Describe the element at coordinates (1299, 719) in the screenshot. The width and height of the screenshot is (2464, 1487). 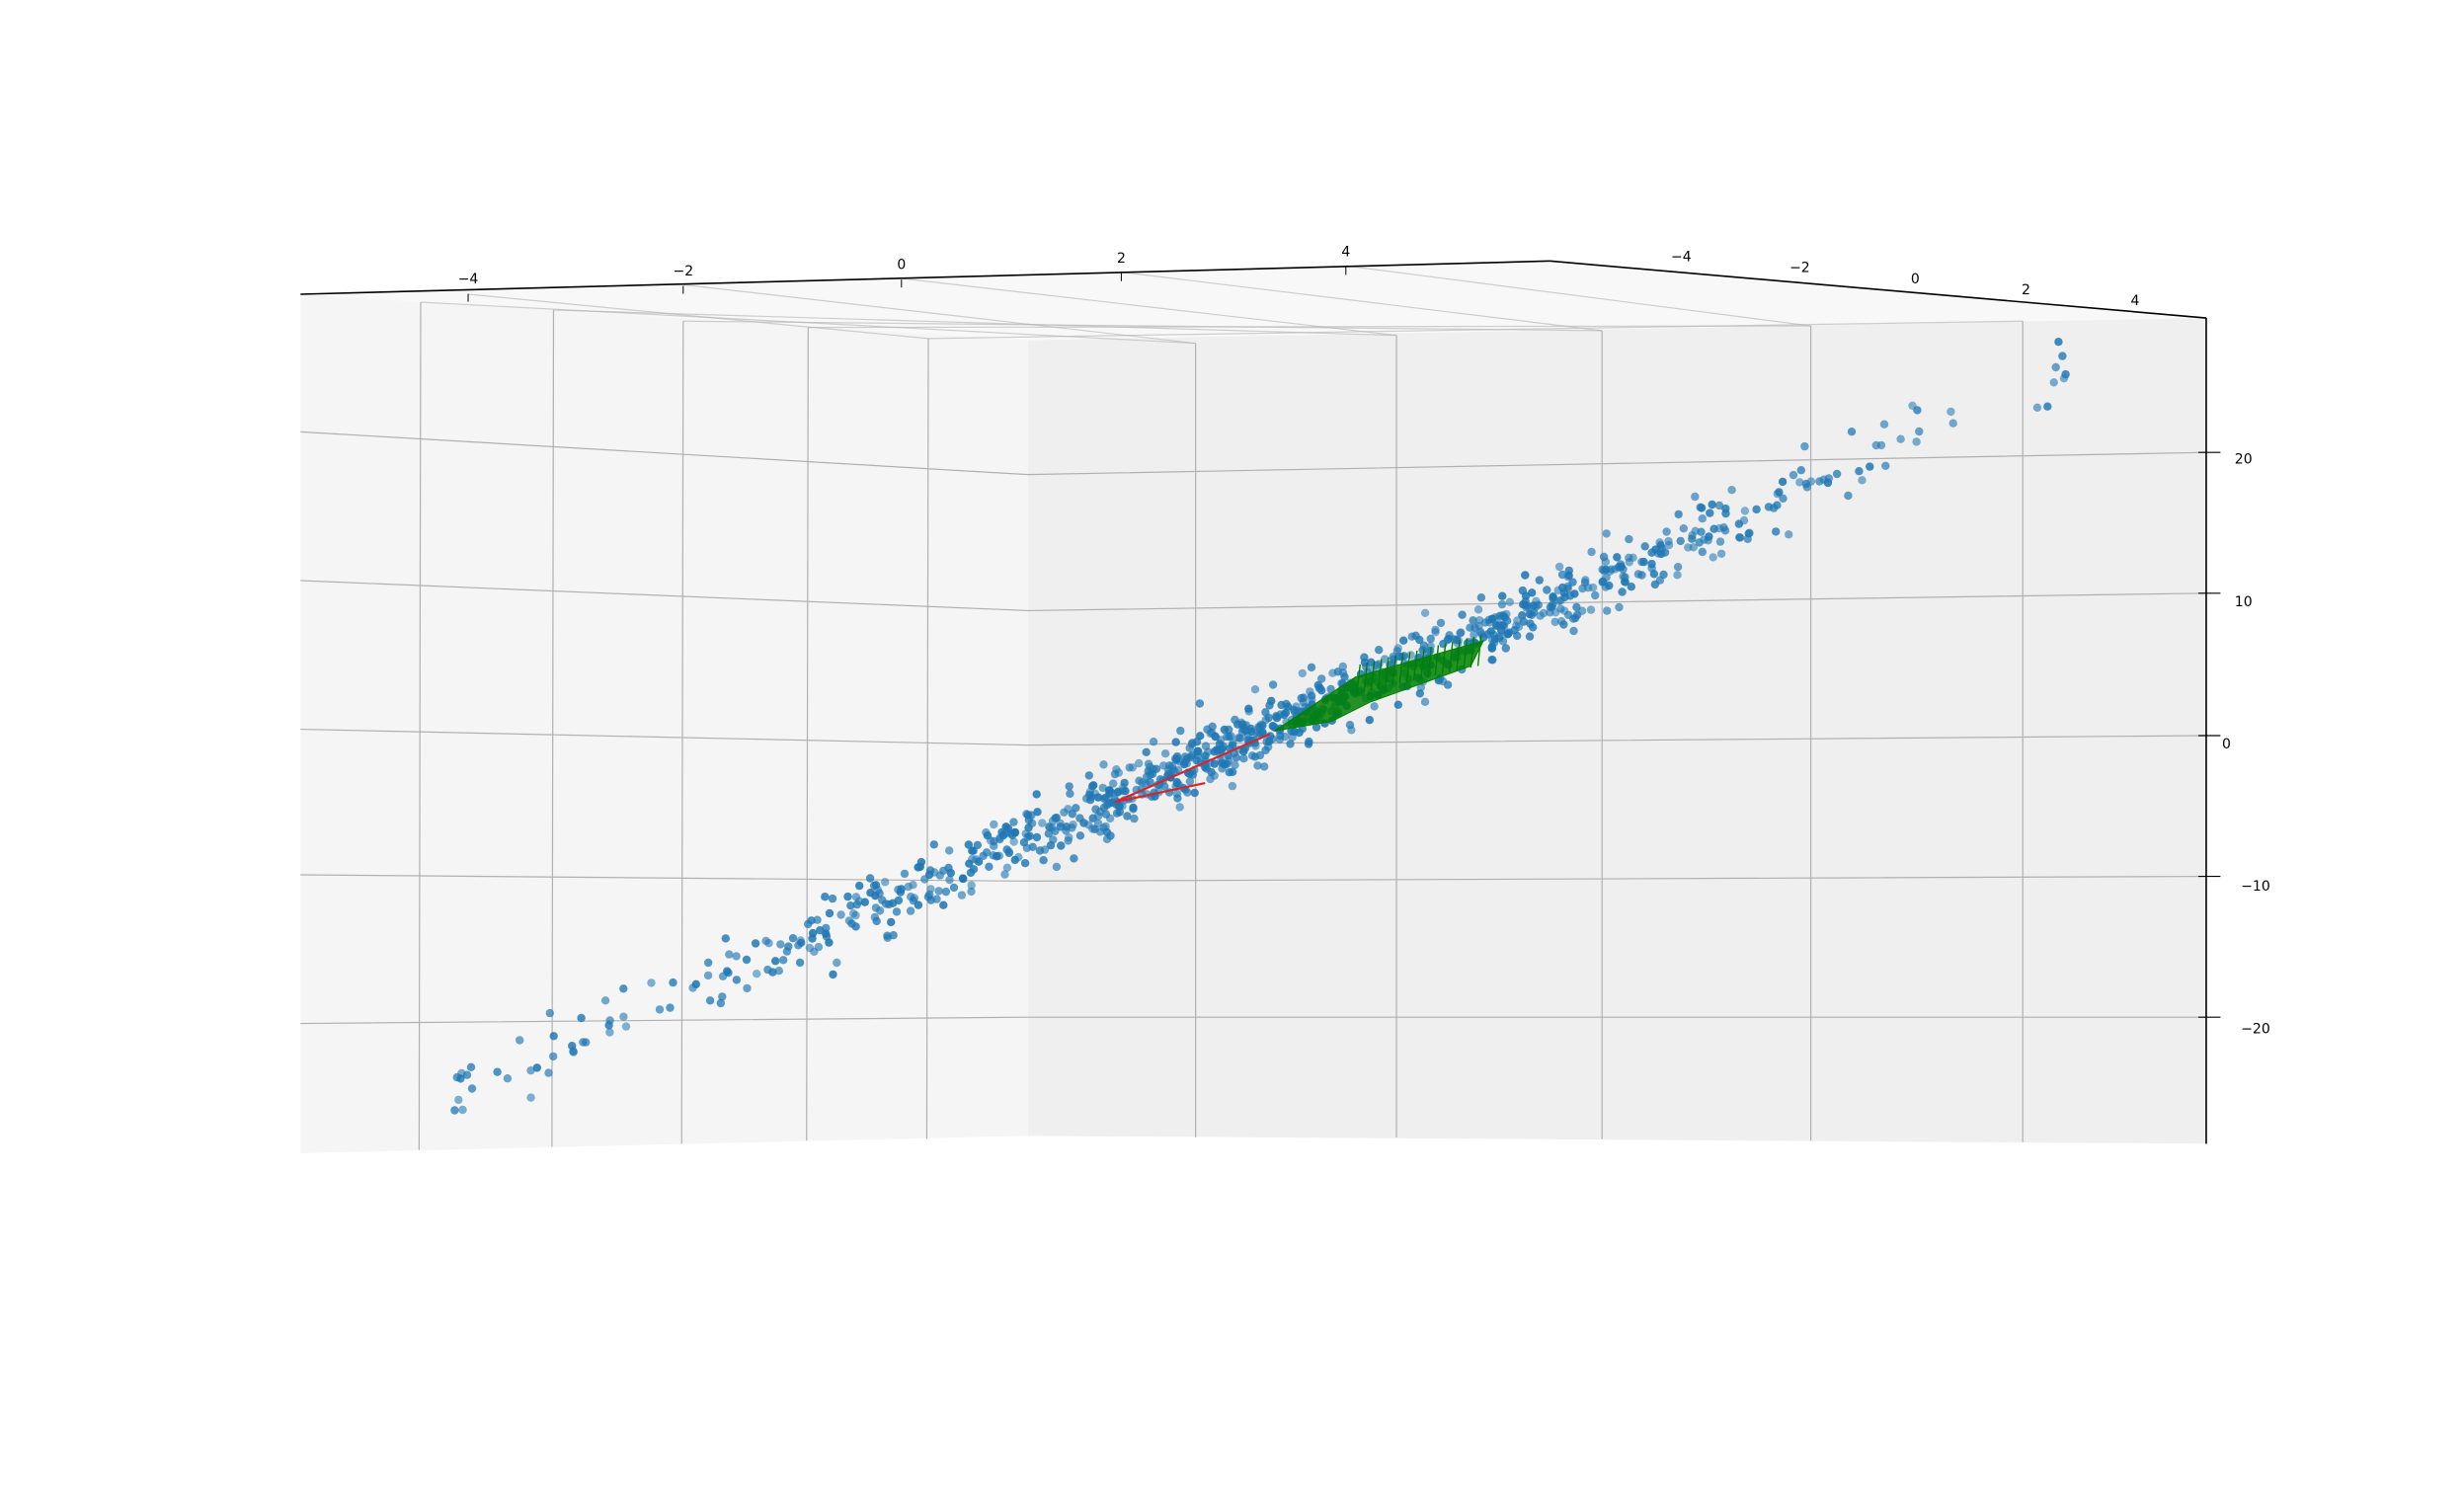
I see `overlays` at that location.